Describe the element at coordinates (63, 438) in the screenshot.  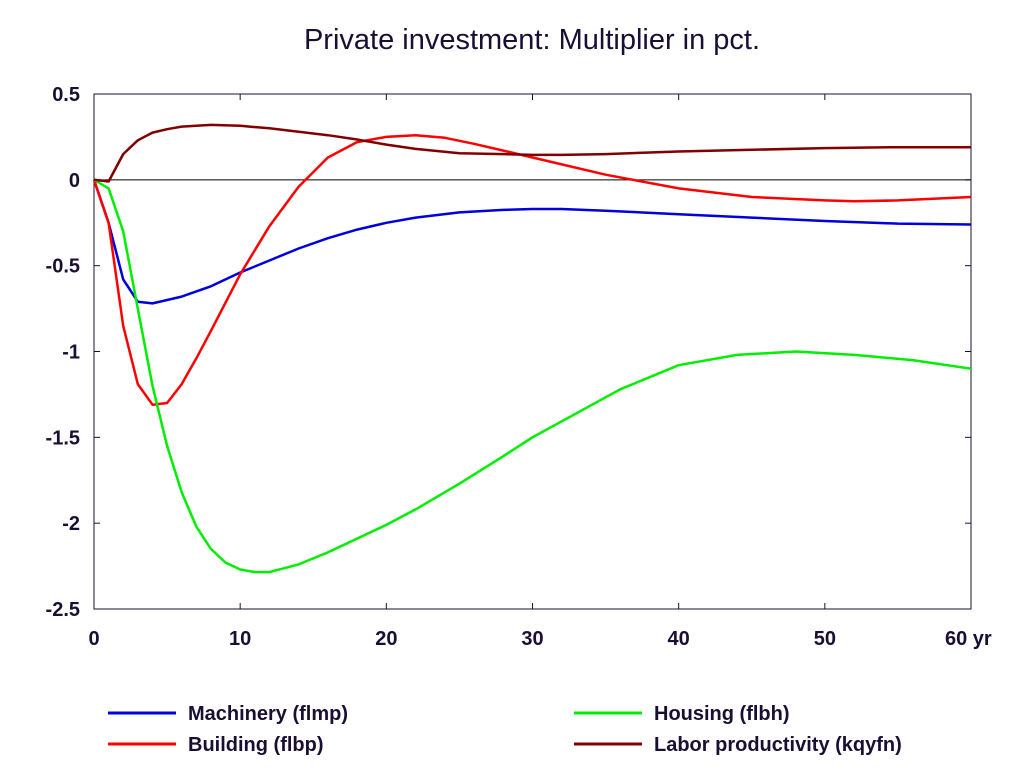
I see `y-tick-label: -1.5` at that location.